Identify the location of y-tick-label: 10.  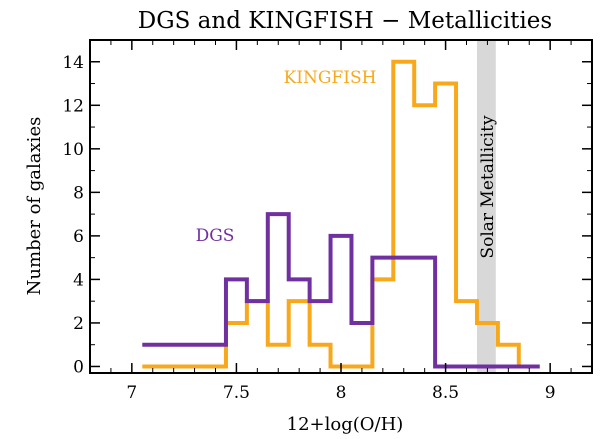
(73, 150).